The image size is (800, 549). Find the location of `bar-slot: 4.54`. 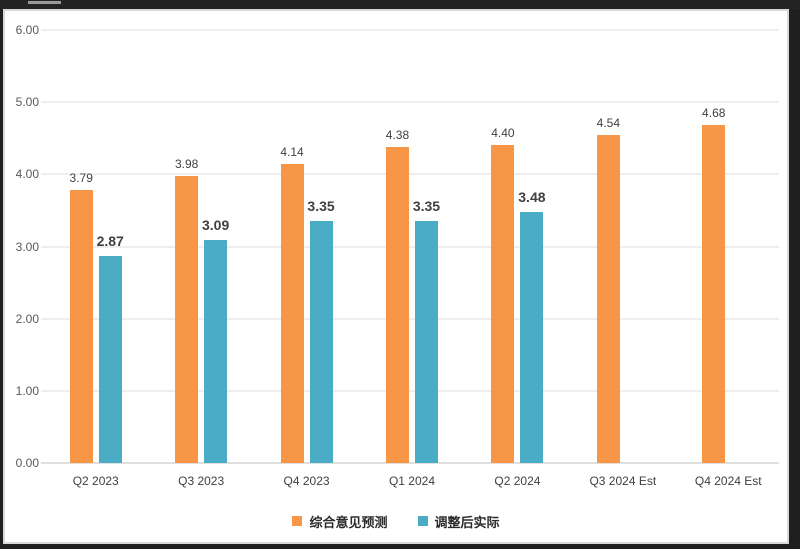

bar-slot: 4.54 is located at coordinates (608, 246).